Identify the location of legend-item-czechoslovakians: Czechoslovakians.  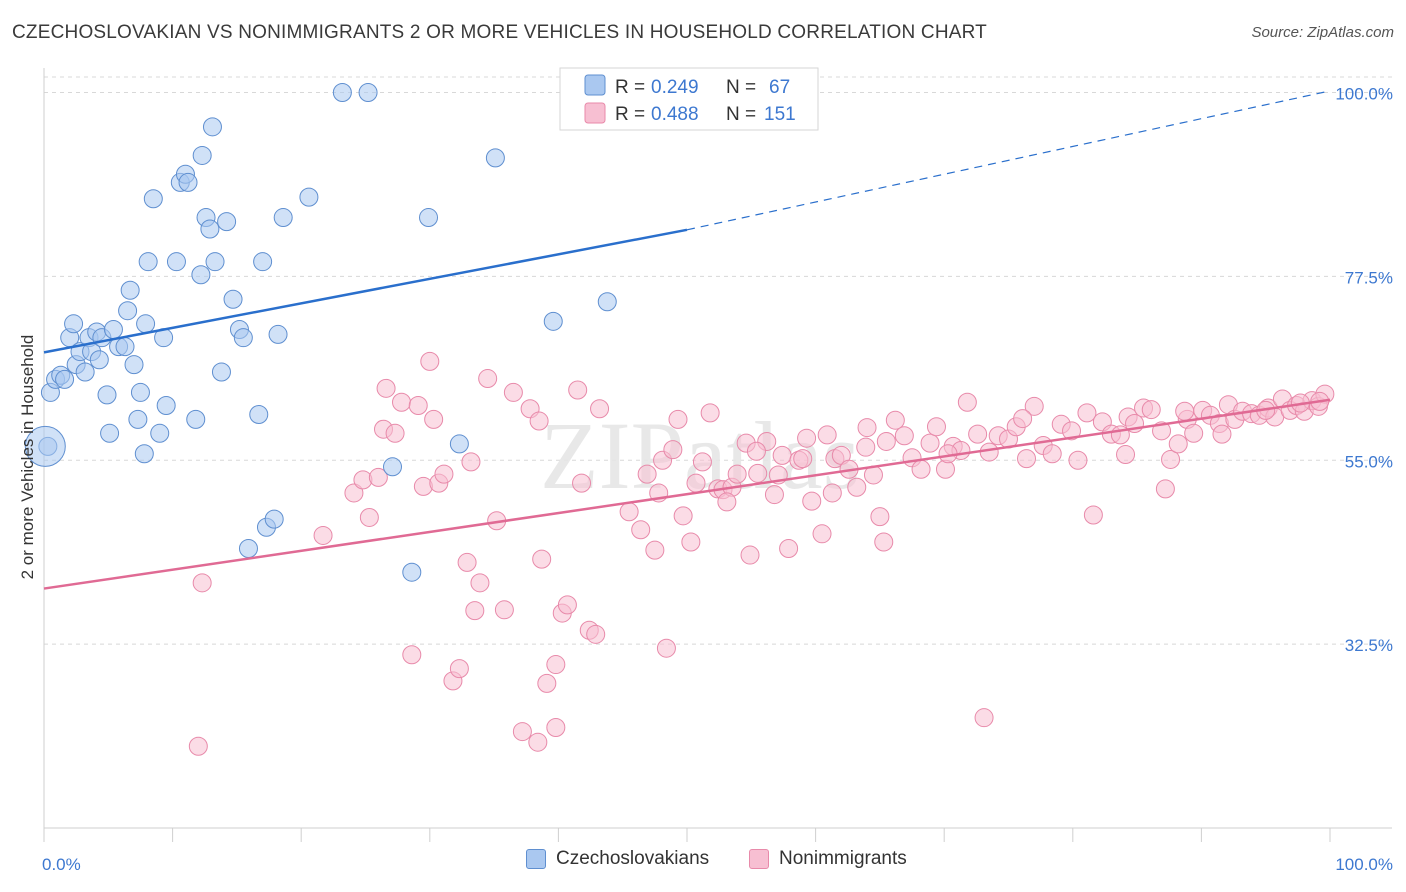
(617, 859).